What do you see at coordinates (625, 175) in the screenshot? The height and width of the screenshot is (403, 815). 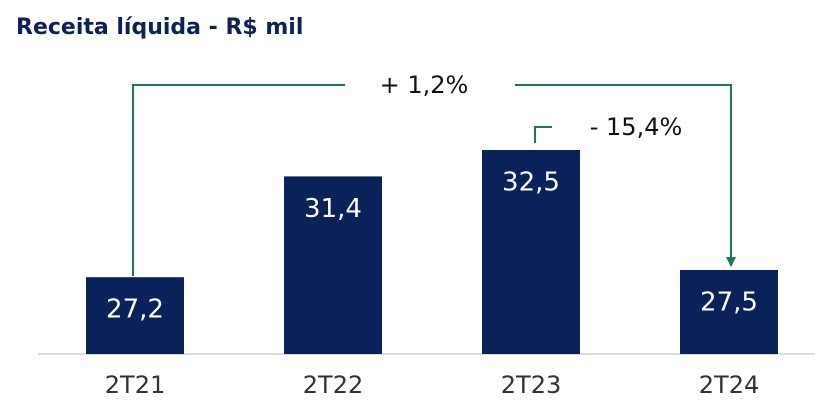 I see `bracket-arrow` at bounding box center [625, 175].